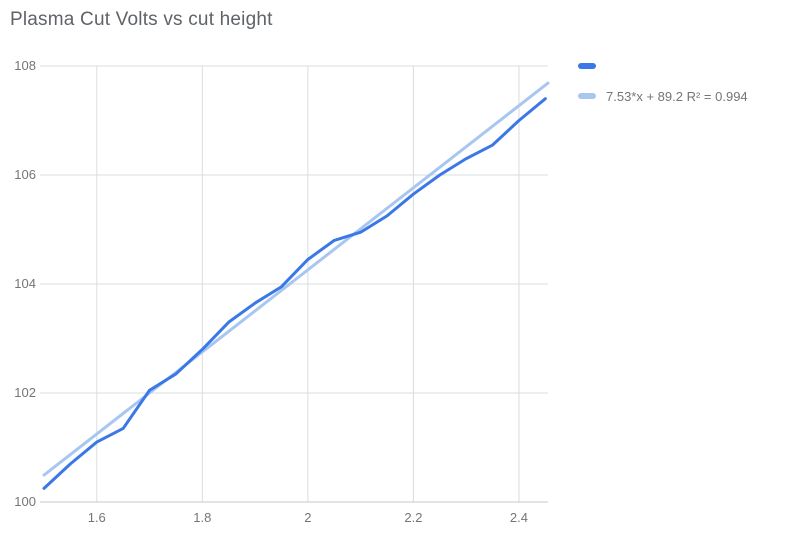 The image size is (787, 543). Describe the element at coordinates (25, 283) in the screenshot. I see `y-axis-tick-label: 104` at that location.